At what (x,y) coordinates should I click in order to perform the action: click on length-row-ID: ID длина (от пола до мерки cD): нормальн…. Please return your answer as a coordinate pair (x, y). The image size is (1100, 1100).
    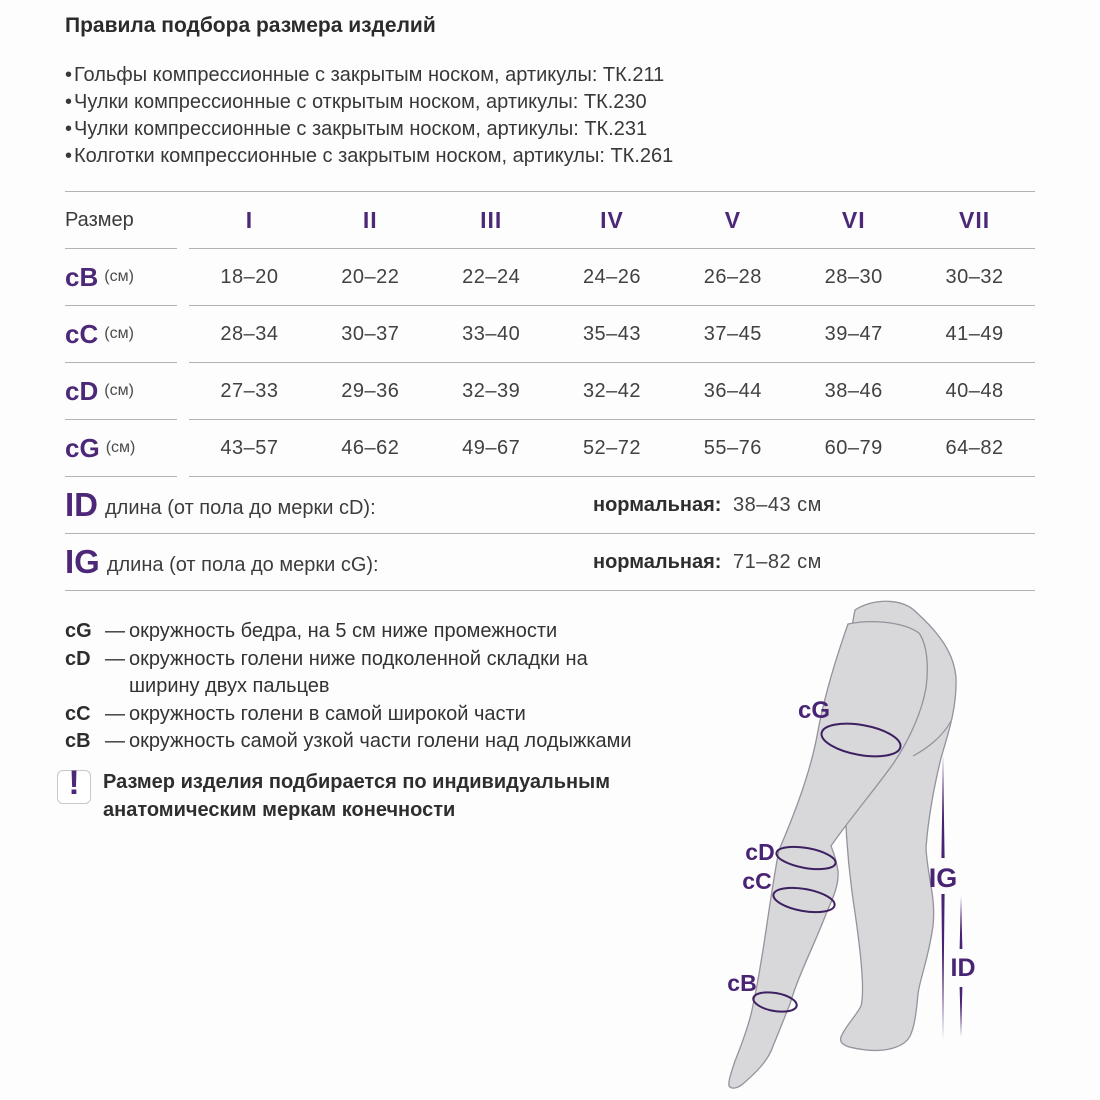
    Looking at the image, I should click on (550, 505).